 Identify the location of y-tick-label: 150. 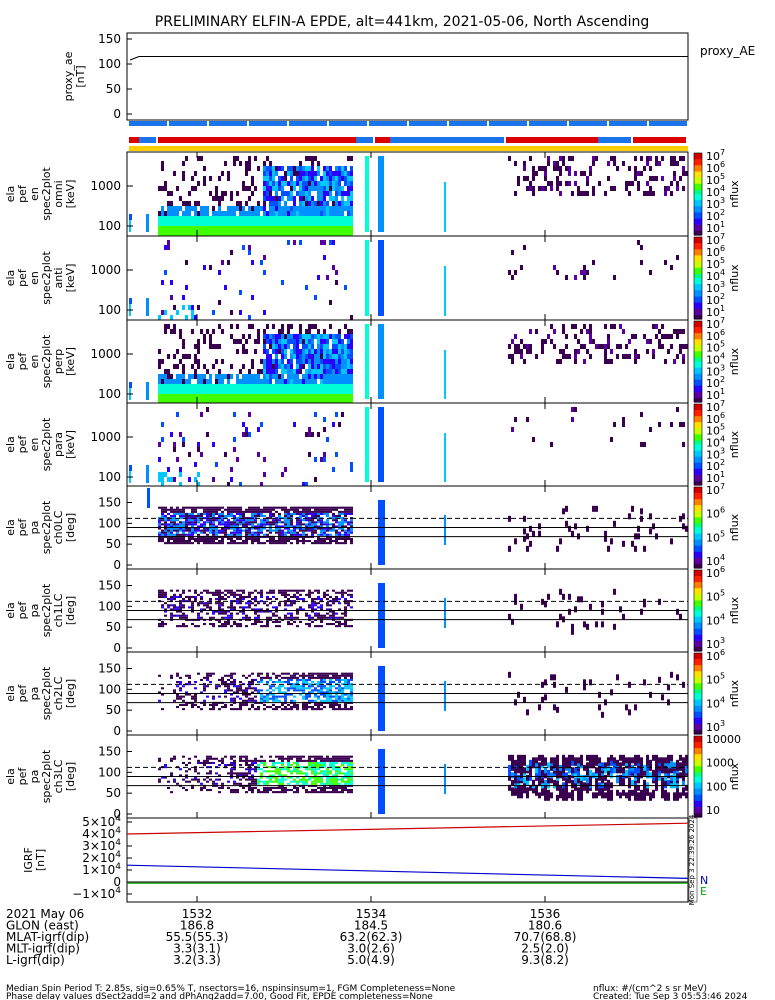
(109, 586).